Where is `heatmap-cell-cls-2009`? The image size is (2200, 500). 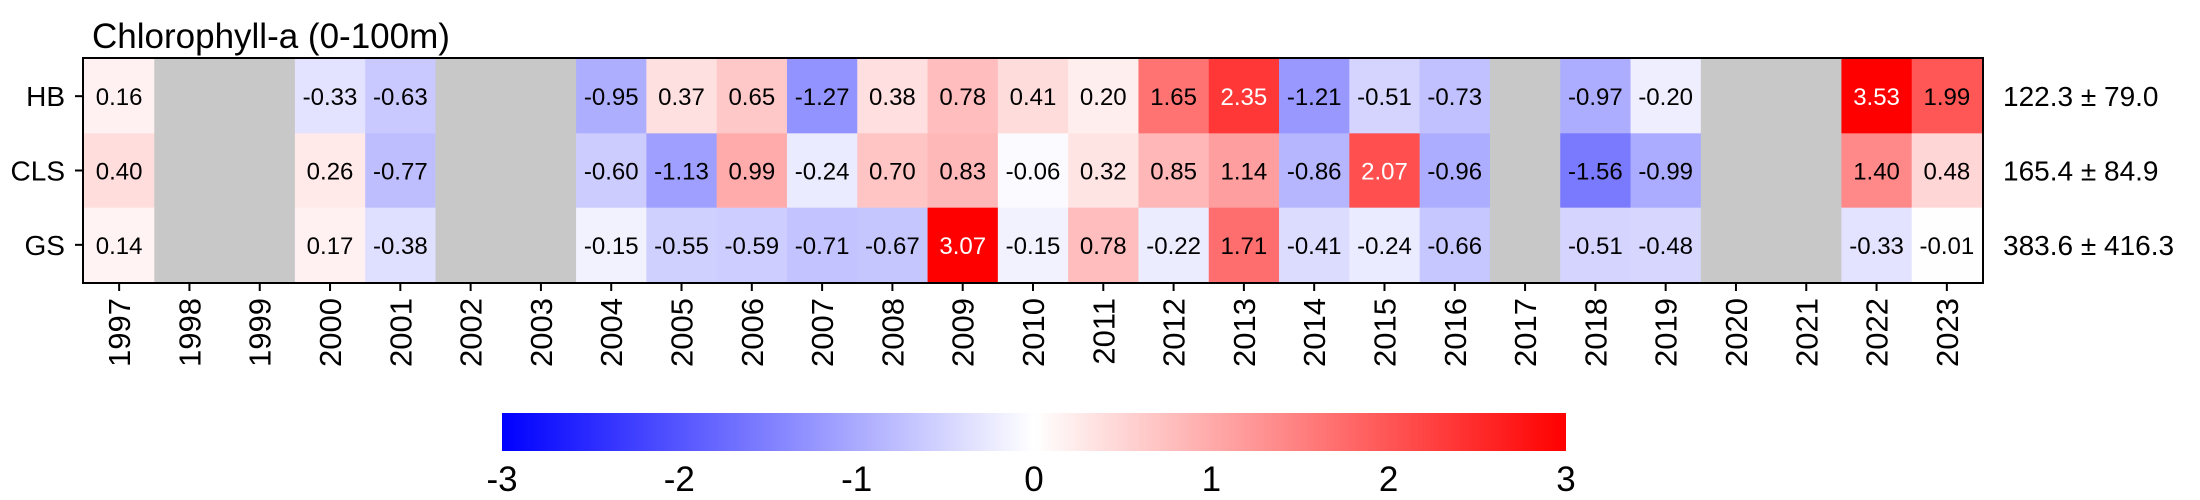 heatmap-cell-cls-2009 is located at coordinates (963, 171).